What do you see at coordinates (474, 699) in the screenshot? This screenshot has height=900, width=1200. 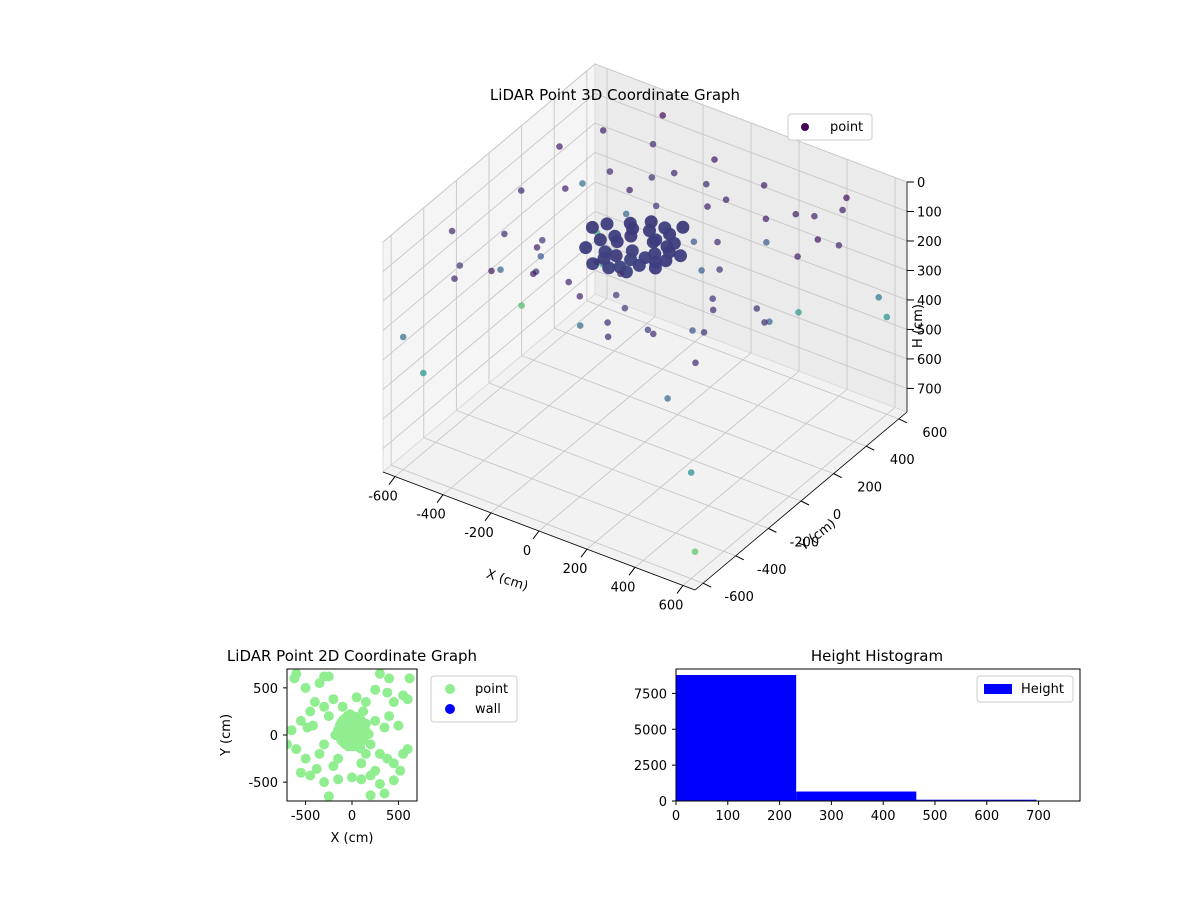 I see `legend-2d: point wall` at bounding box center [474, 699].